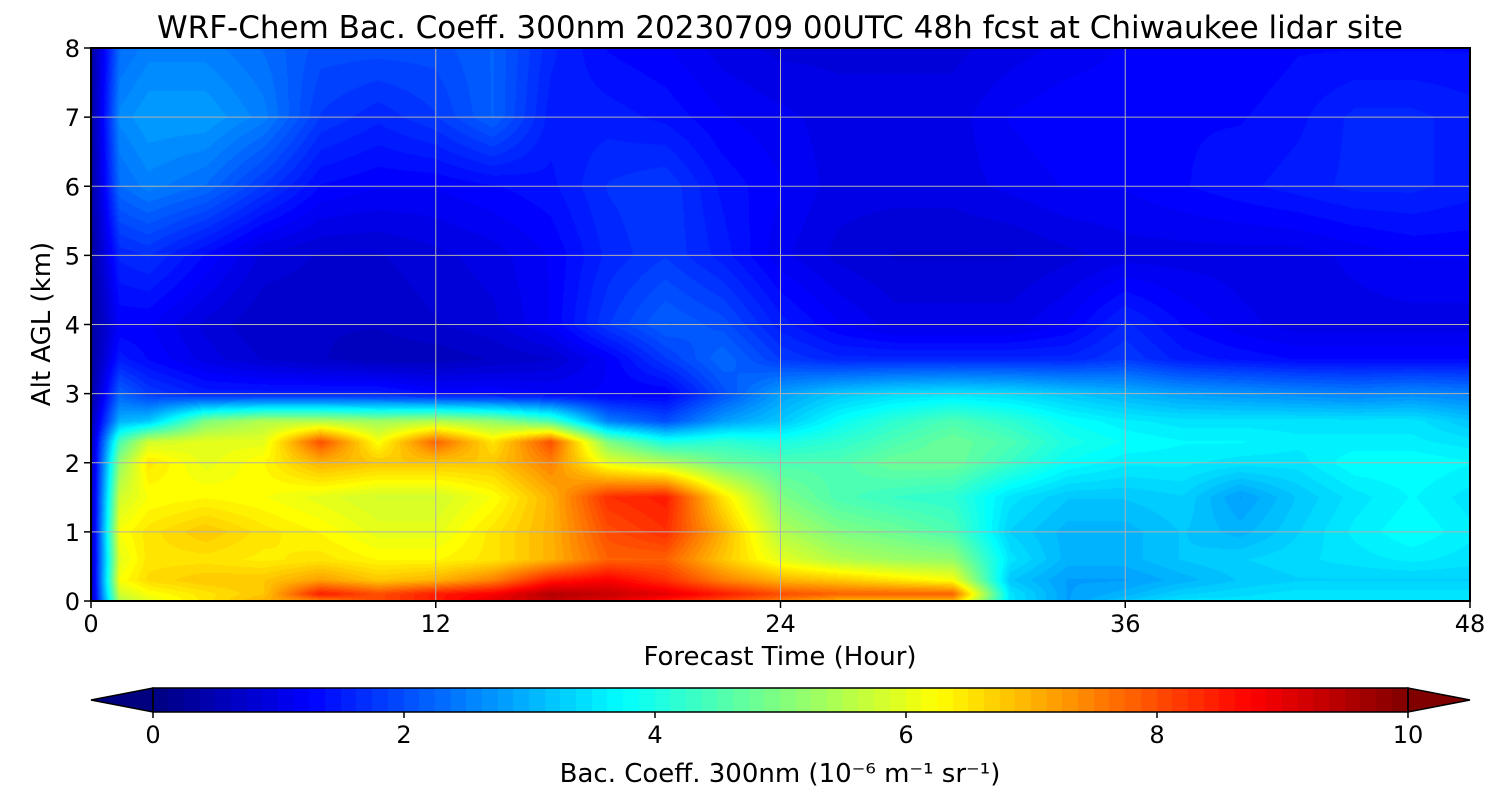 The width and height of the screenshot is (1500, 800). What do you see at coordinates (72, 533) in the screenshot?
I see `y-tick-label: 1` at bounding box center [72, 533].